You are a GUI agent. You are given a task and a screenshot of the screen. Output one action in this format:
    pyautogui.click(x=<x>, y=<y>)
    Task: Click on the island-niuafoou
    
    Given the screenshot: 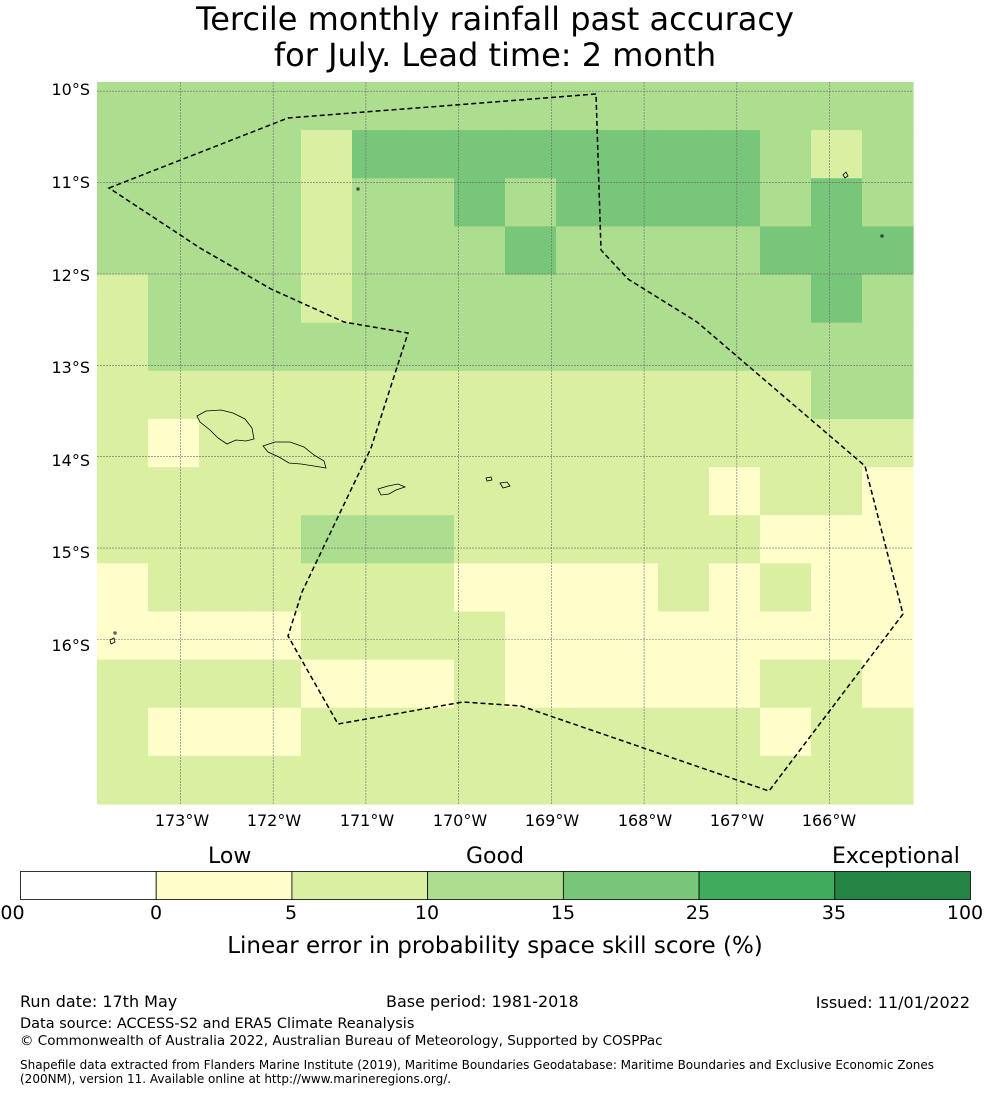 What is the action you would take?
    pyautogui.click(x=112, y=641)
    